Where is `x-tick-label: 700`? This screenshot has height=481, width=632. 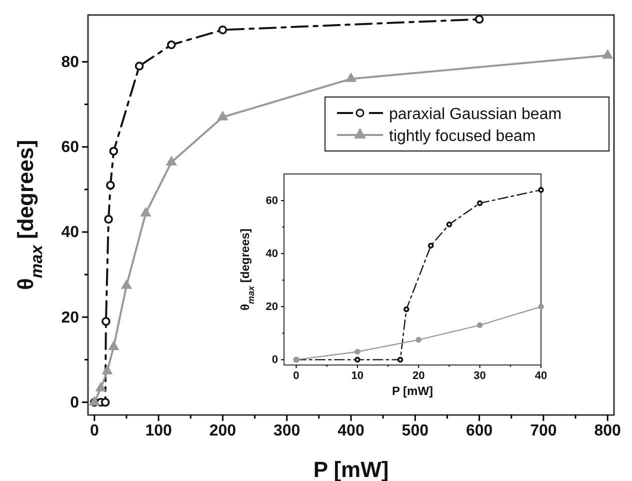
x-tick-label: 700 is located at coordinates (543, 431).